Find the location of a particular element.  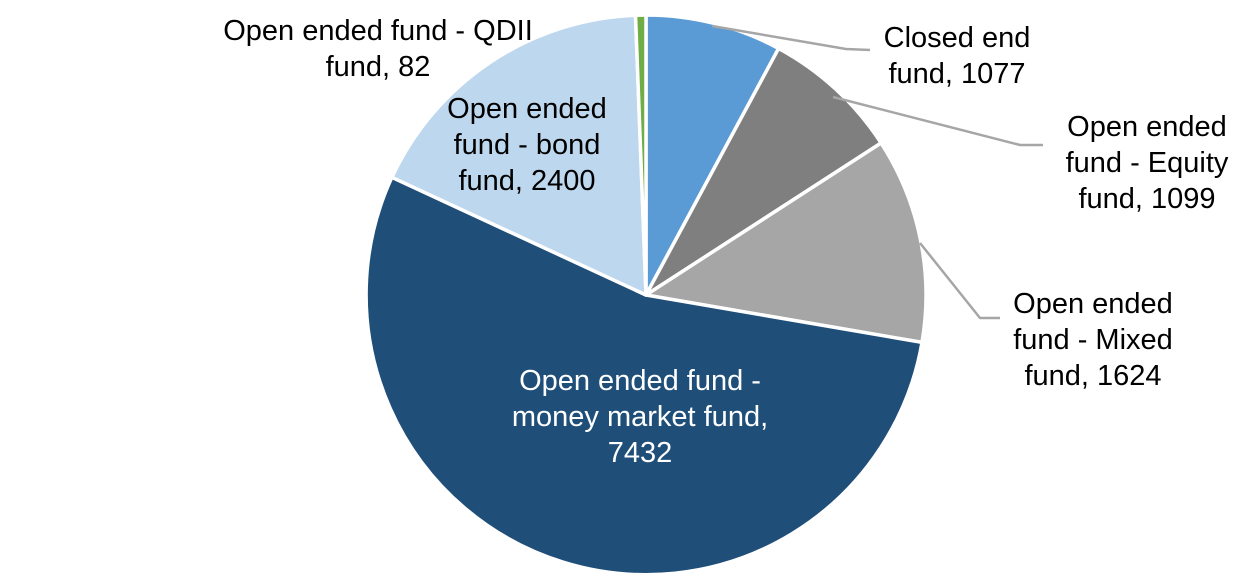

pie-slice-open-ended-fund-mixed-fund is located at coordinates (786, 243).